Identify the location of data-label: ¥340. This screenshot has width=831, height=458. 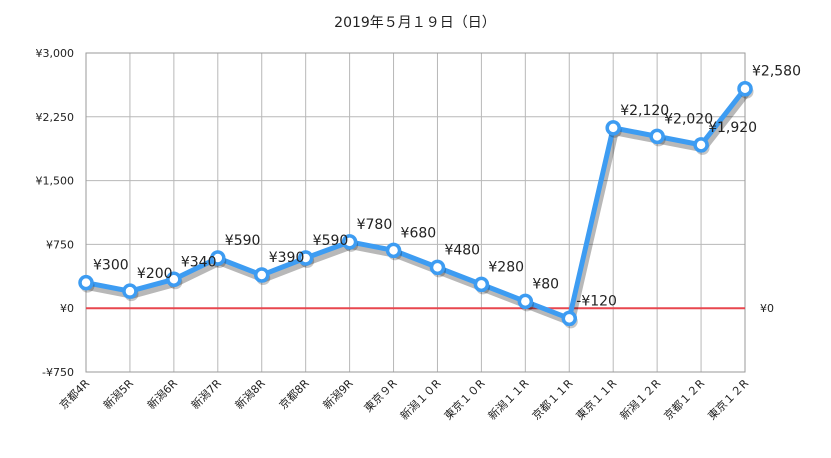
(199, 262).